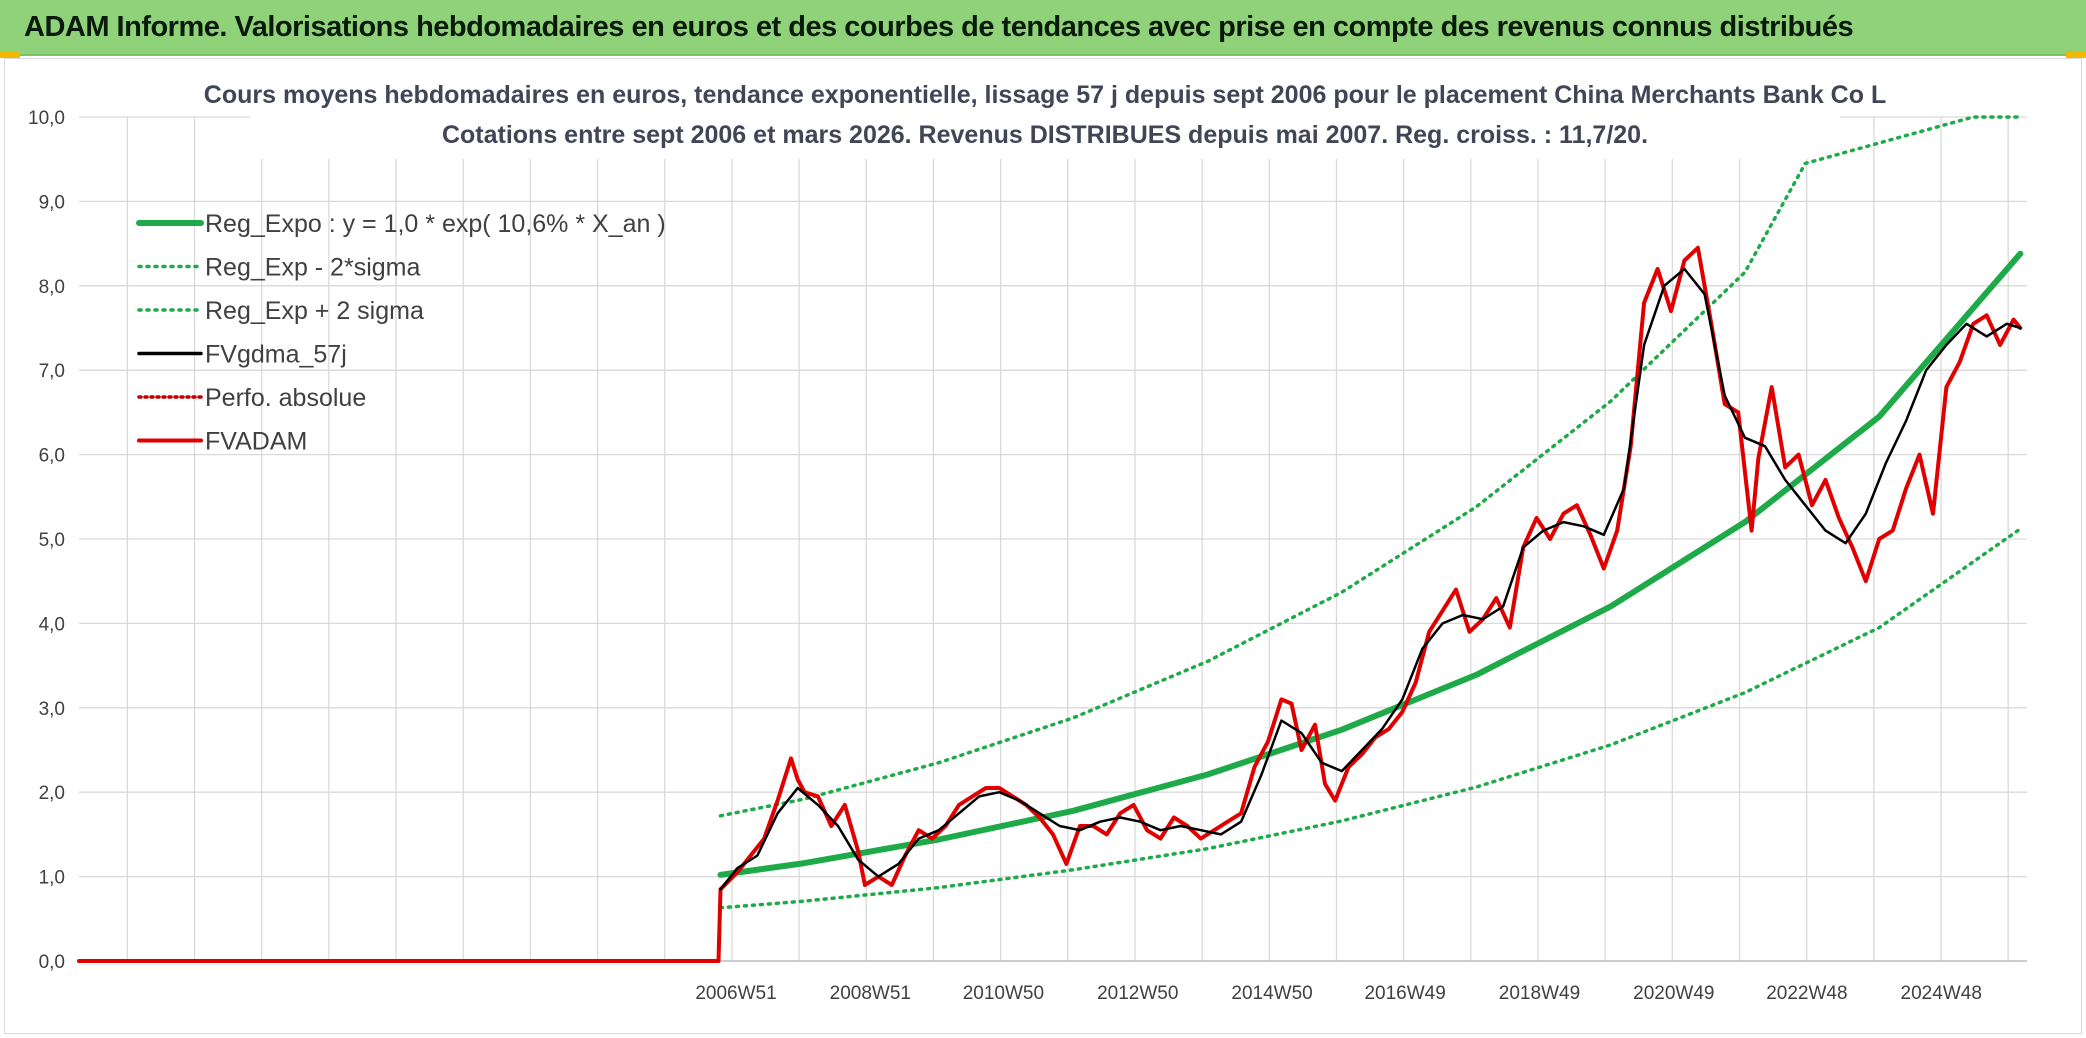  Describe the element at coordinates (1003, 993) in the screenshot. I see `x-tick-label: 2010W50` at that location.